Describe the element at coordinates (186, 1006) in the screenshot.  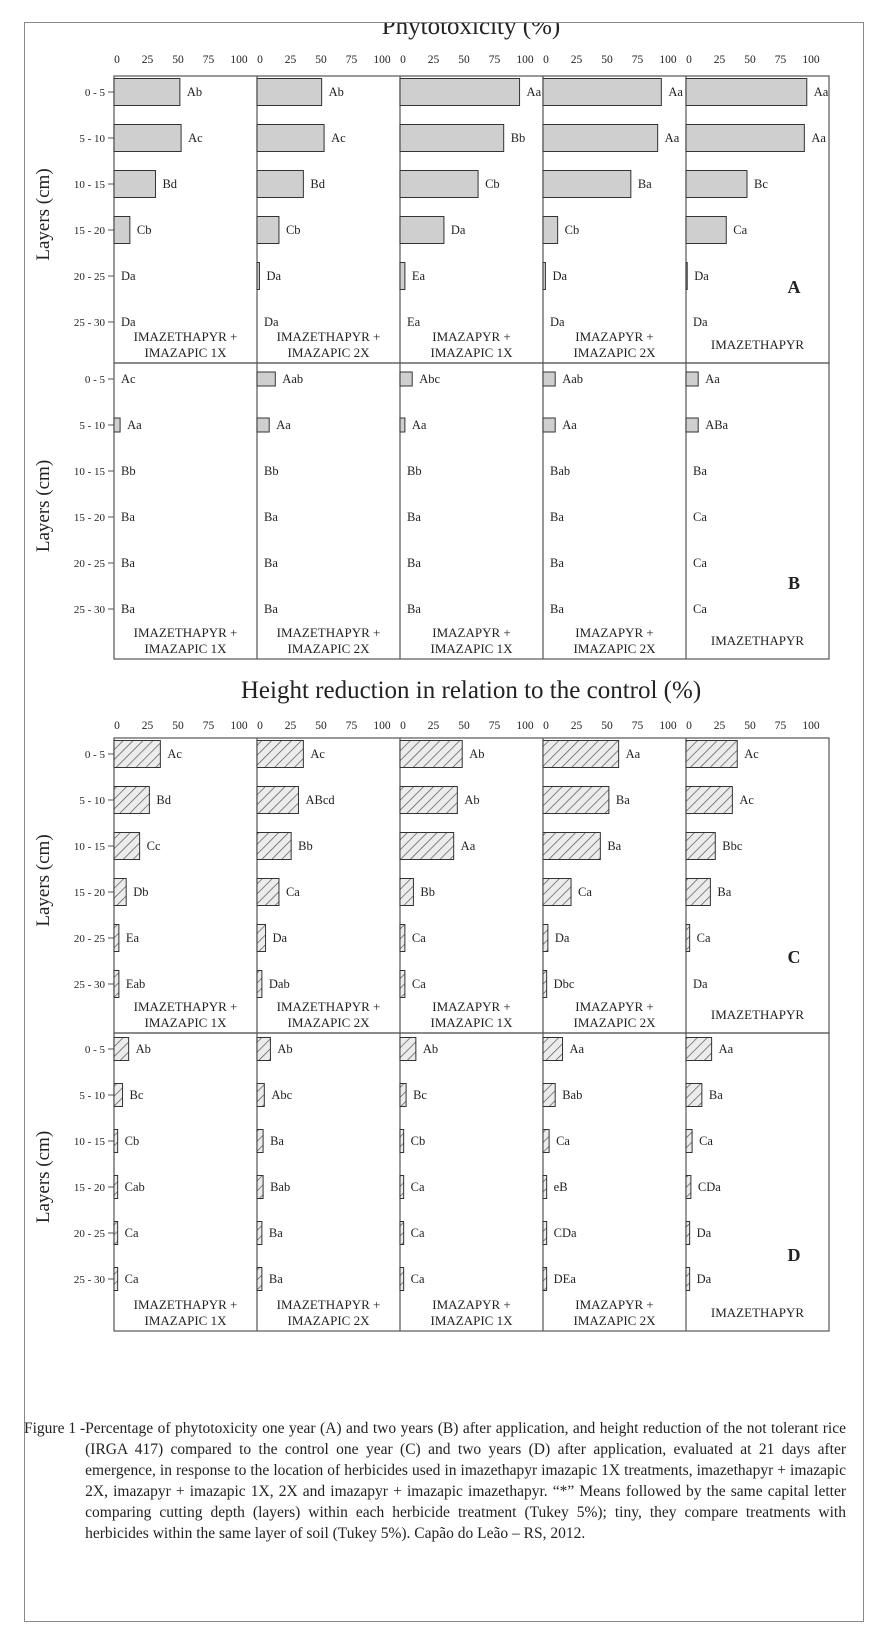
I see `treatment-label: IMAZETHAPYR +` at that location.